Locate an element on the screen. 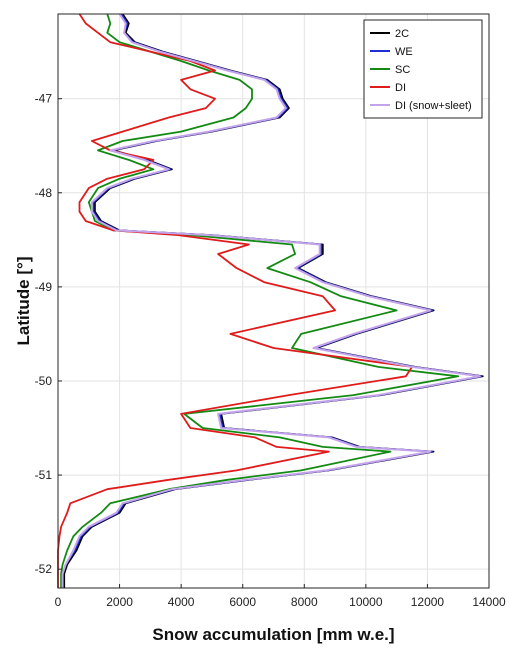 The width and height of the screenshot is (510, 649). y-tick-label: -50 is located at coordinates (44, 381).